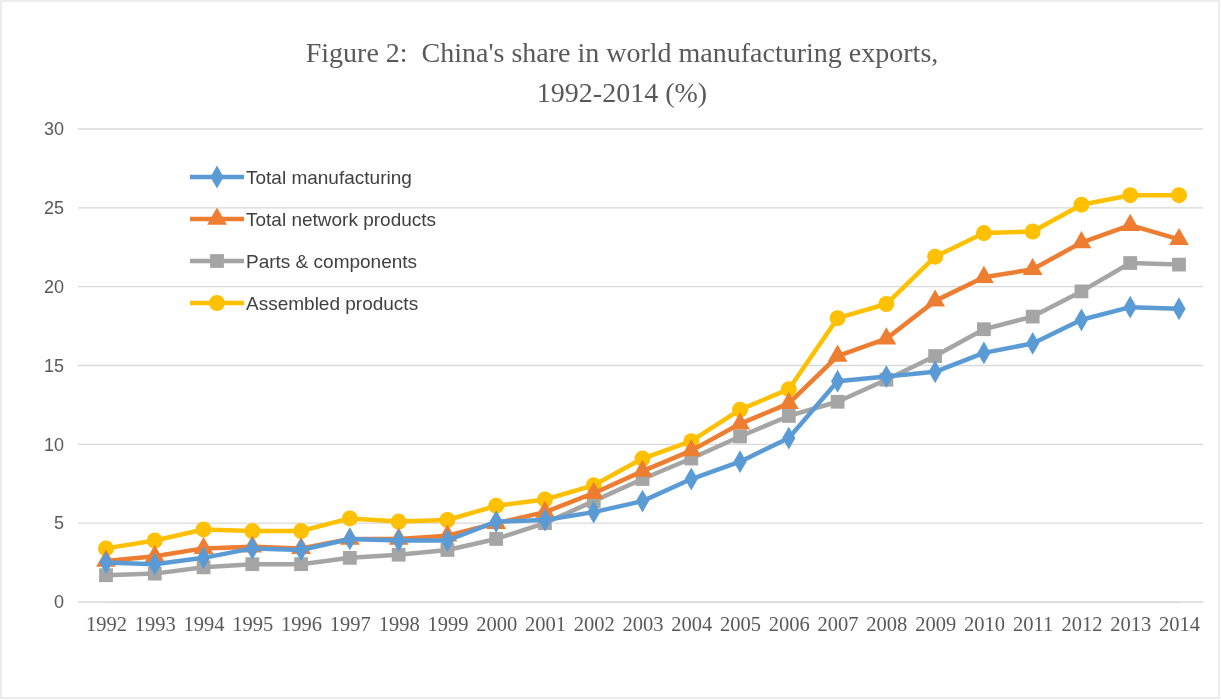 The height and width of the screenshot is (700, 1221). What do you see at coordinates (448, 623) in the screenshot?
I see `x-tick-label: 1999` at bounding box center [448, 623].